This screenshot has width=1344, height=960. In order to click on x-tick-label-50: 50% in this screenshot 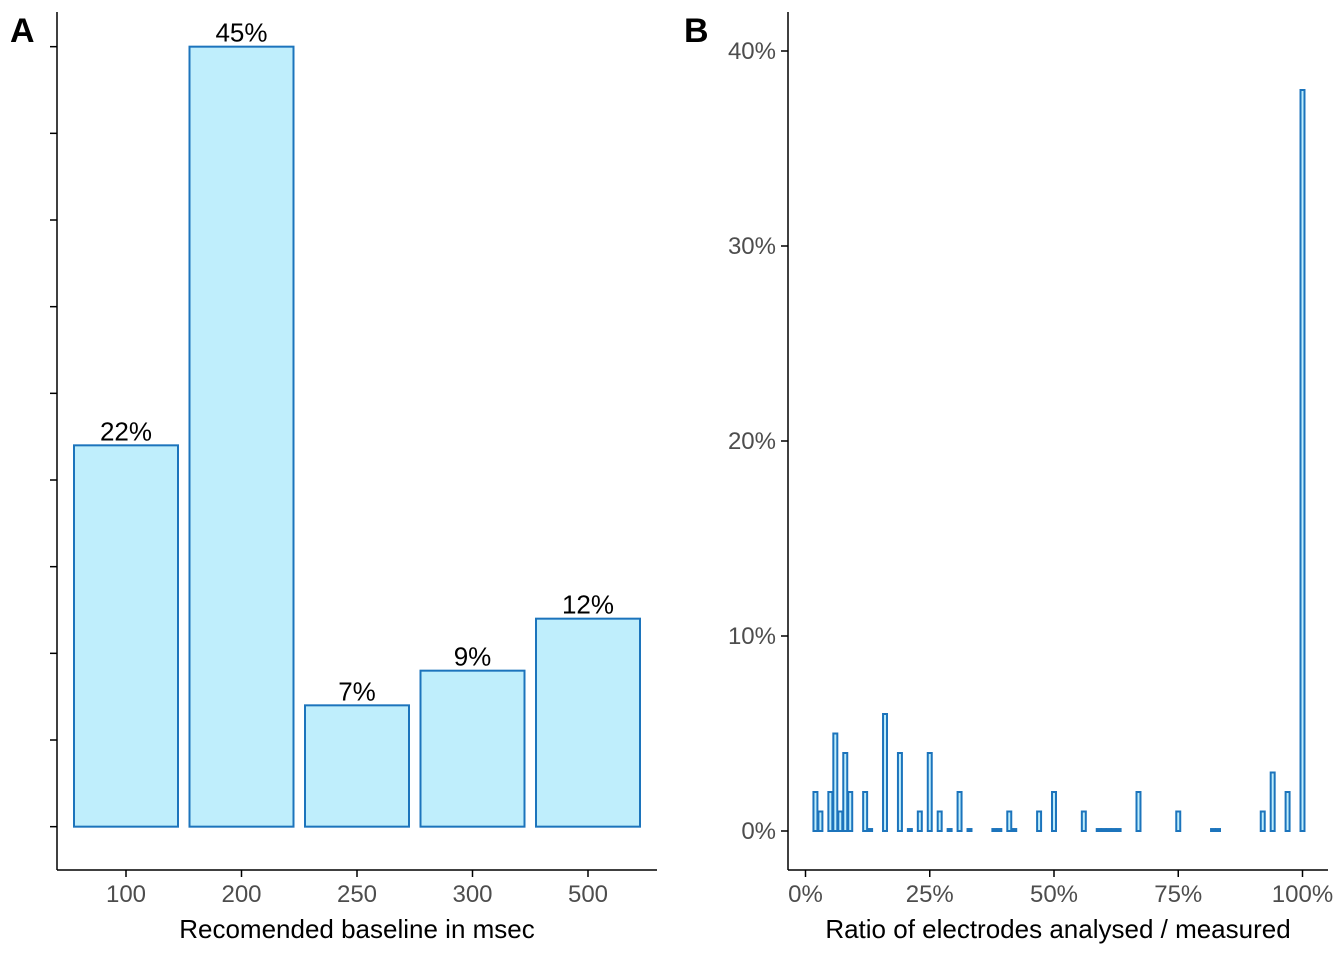, I will do `click(1054, 894)`.